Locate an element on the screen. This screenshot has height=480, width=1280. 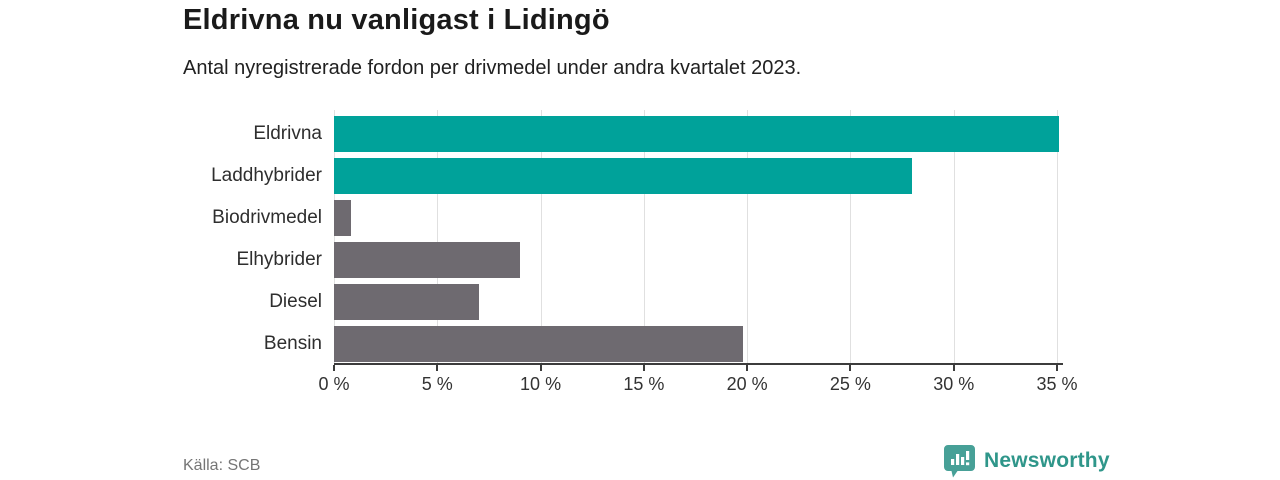
page-title: Eldrivna nu vanligast i Lidingö is located at coordinates (396, 20).